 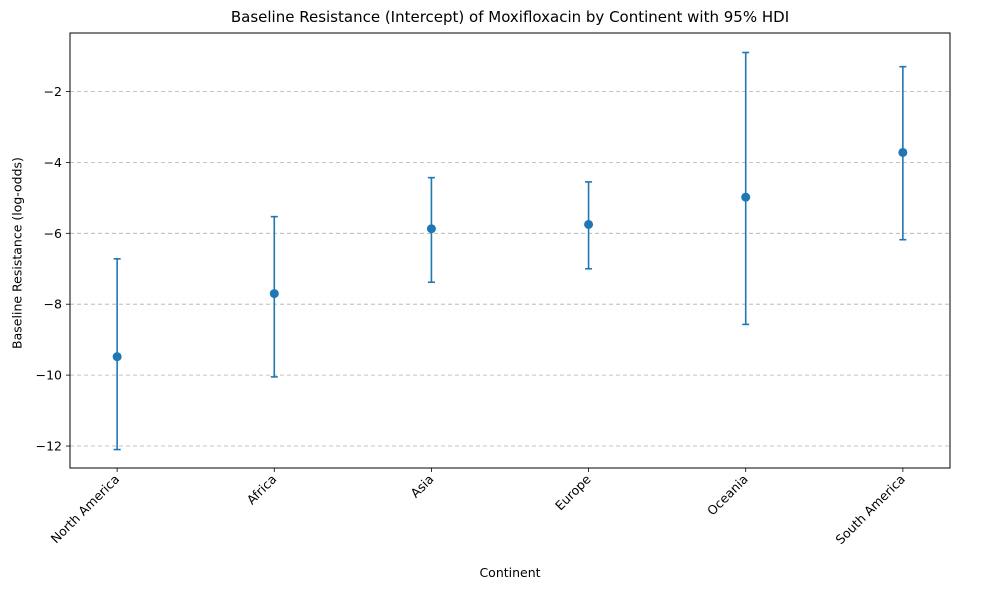 I want to click on y-tick-label: −2, so click(x=53, y=91).